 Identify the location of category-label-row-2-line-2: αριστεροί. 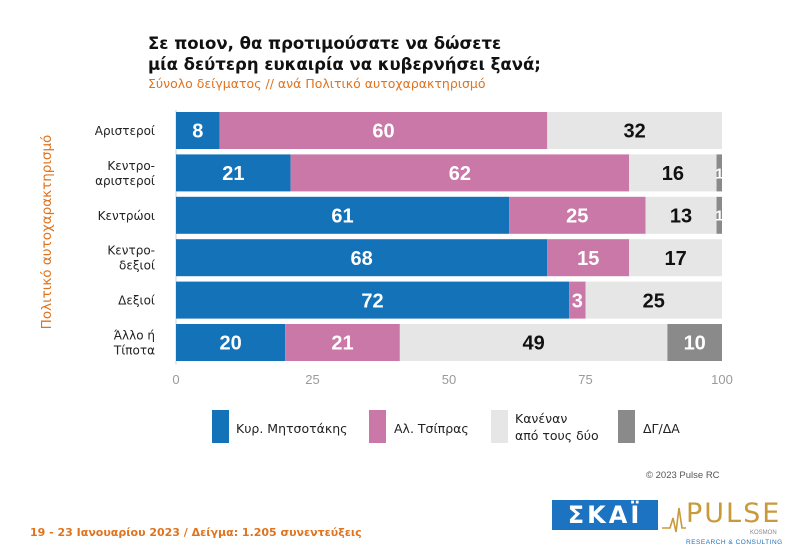
(125, 181).